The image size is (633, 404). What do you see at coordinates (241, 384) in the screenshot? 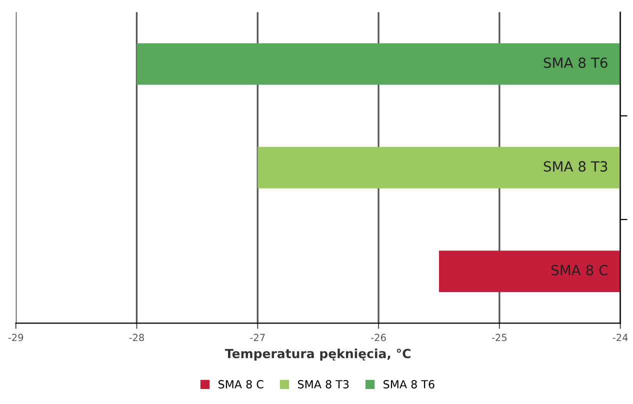
I see `legend-label: SMA 8 C` at bounding box center [241, 384].